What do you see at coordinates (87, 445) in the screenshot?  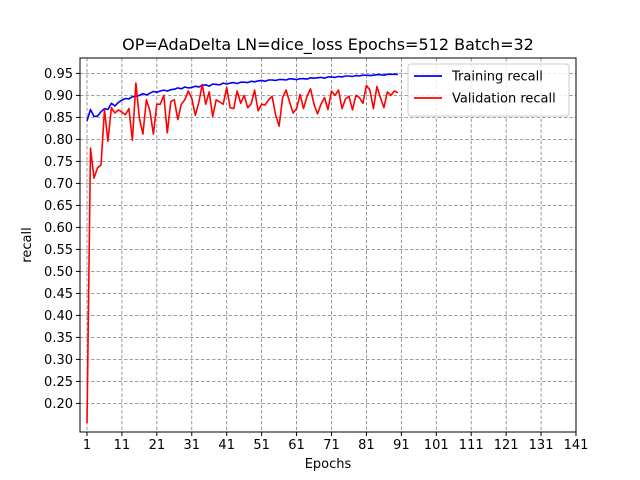 I see `x-tick-label: 1` at bounding box center [87, 445].